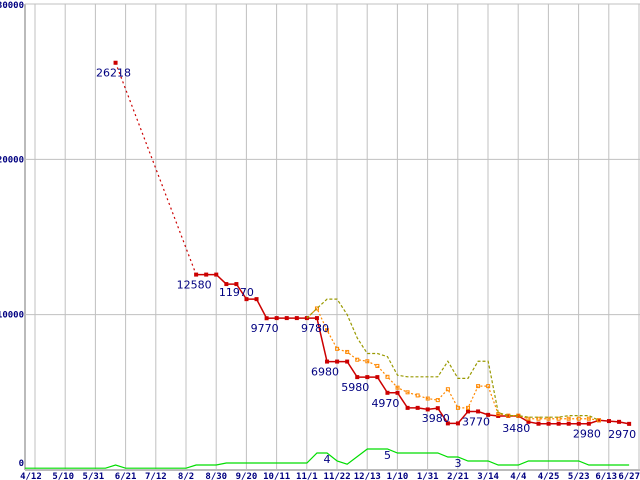  I want to click on data-label: 2980, so click(587, 434).